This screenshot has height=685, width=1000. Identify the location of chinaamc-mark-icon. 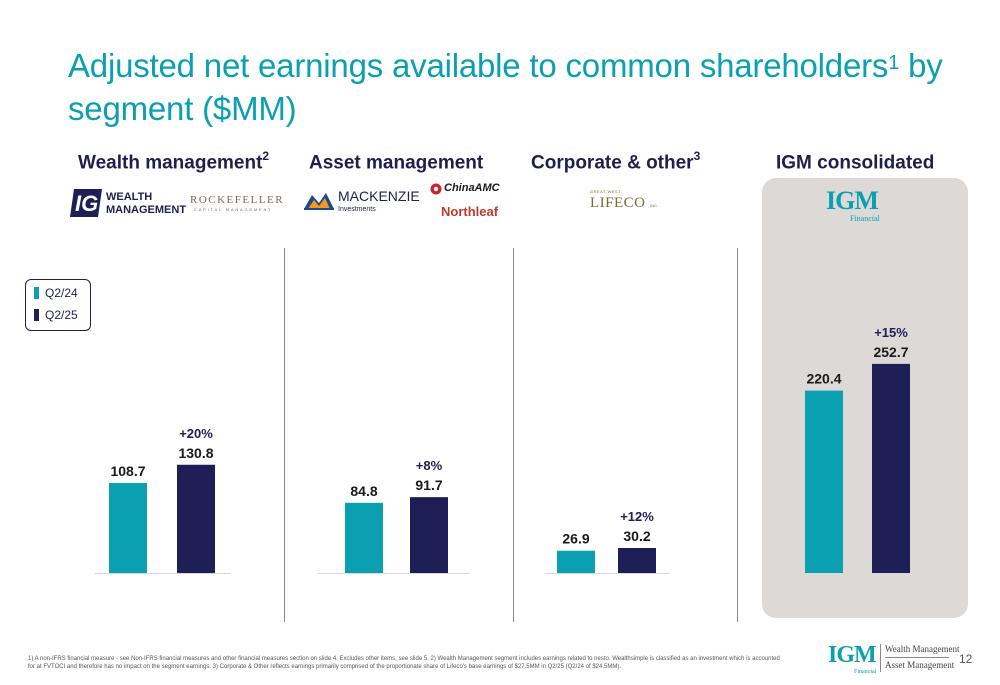
(436, 189).